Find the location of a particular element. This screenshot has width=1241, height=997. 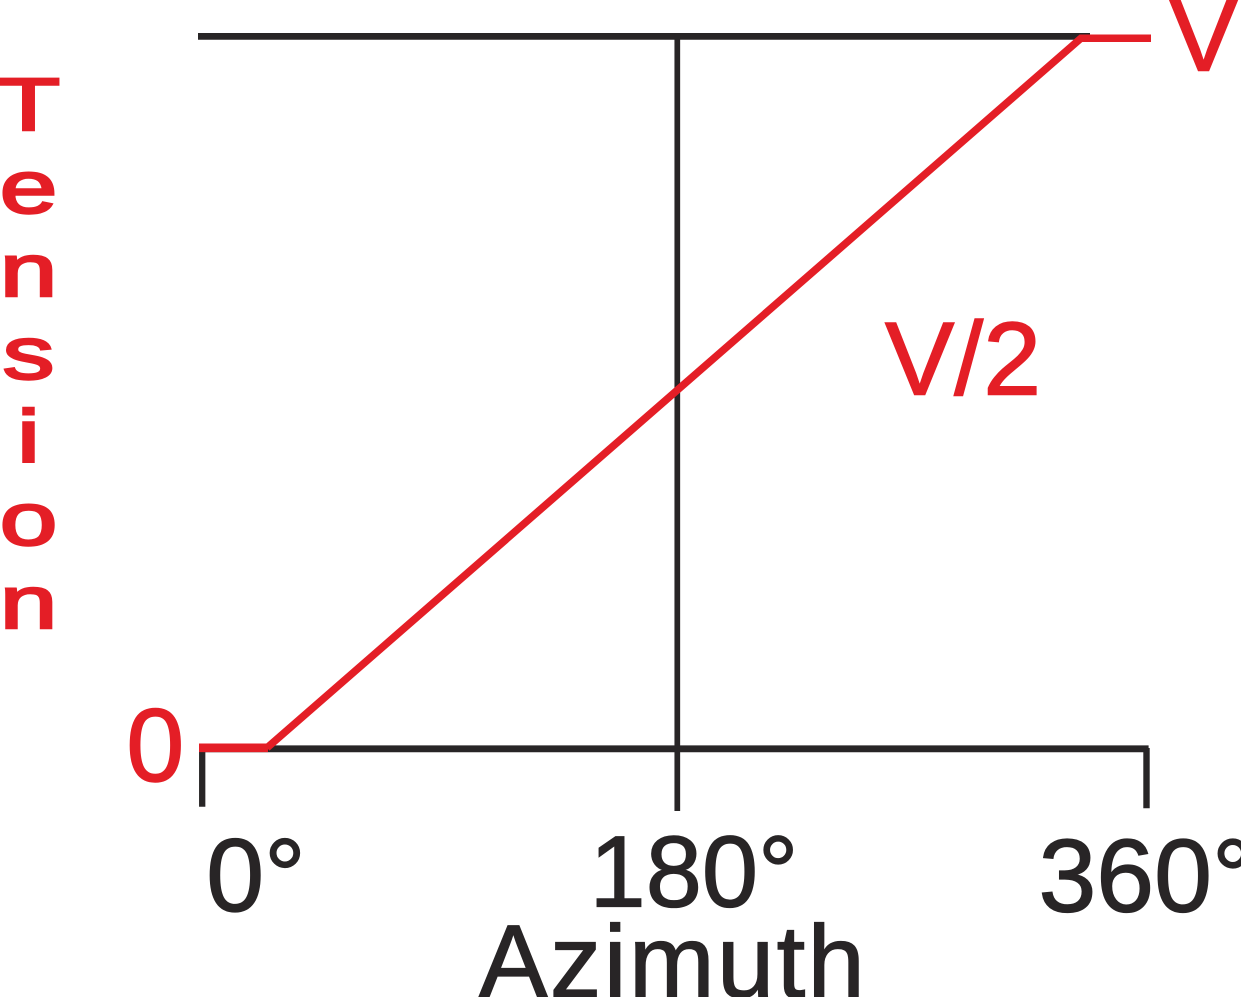

svg-text: s is located at coordinates (29, 354).